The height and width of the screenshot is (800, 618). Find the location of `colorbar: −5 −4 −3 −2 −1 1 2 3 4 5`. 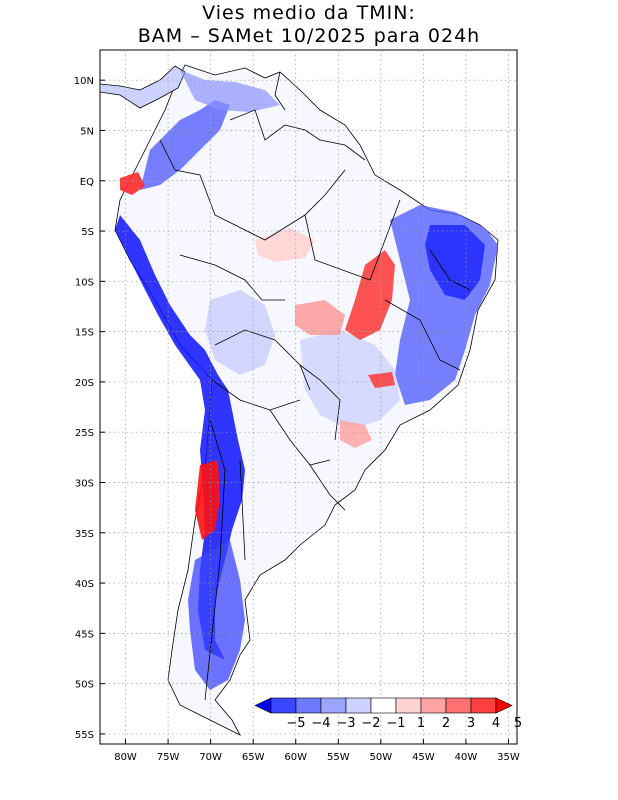

colorbar: −5 −4 −3 −2 −1 1 2 3 4 5 is located at coordinates (388, 714).